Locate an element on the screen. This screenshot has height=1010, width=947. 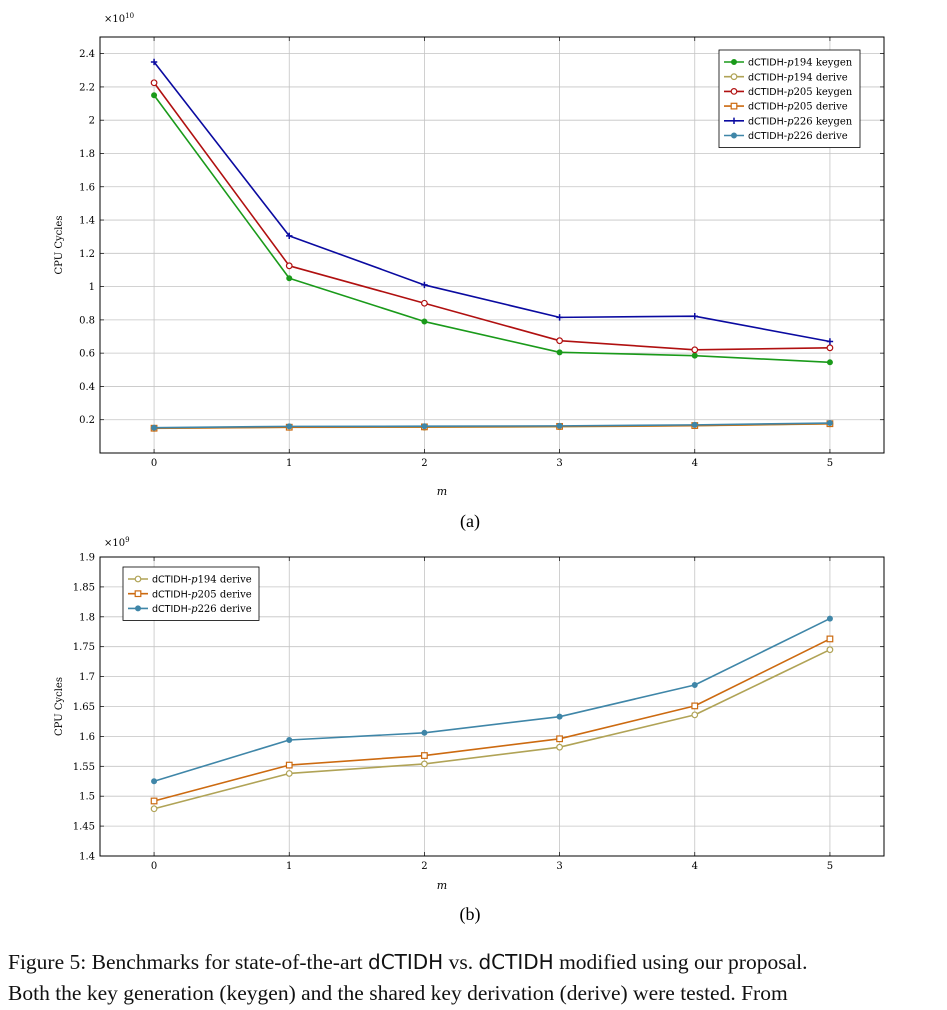
y-tick-label: 2.2 is located at coordinates (87, 87).